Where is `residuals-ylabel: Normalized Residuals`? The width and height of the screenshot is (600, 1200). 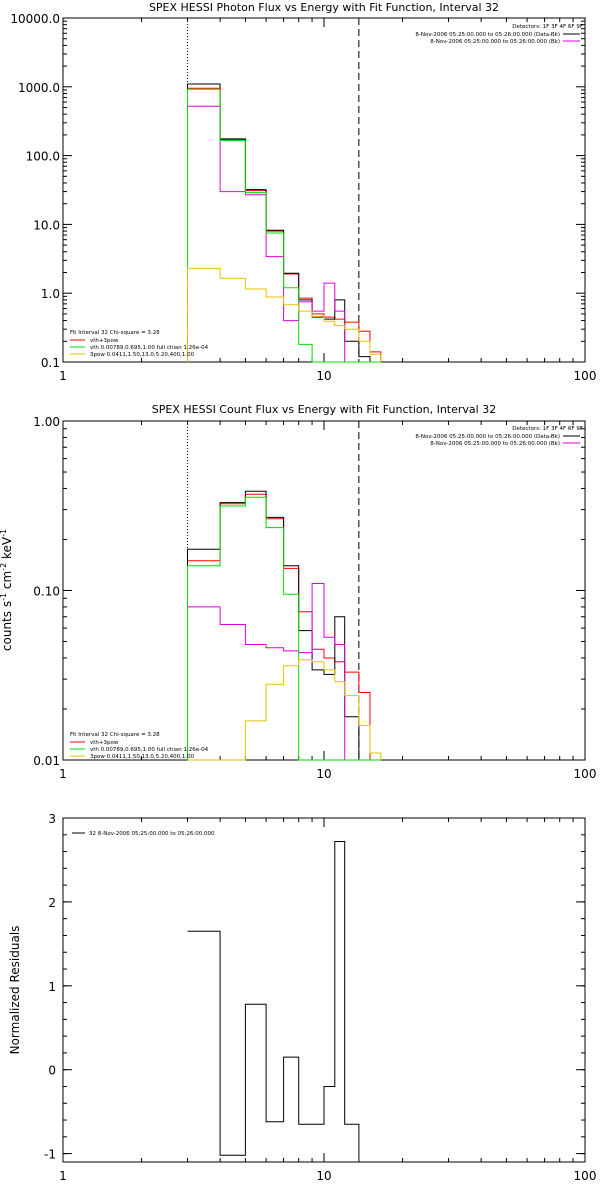 residuals-ylabel: Normalized Residuals is located at coordinates (15, 990).